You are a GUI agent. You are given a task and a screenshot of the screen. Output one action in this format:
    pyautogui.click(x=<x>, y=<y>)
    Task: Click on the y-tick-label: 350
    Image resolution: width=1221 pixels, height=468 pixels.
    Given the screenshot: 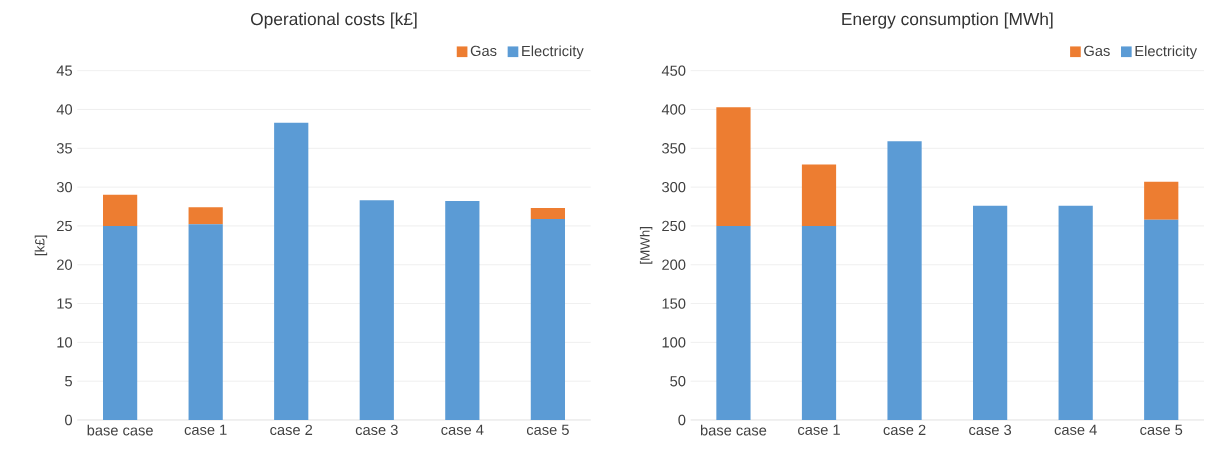 What is the action you would take?
    pyautogui.click(x=674, y=148)
    